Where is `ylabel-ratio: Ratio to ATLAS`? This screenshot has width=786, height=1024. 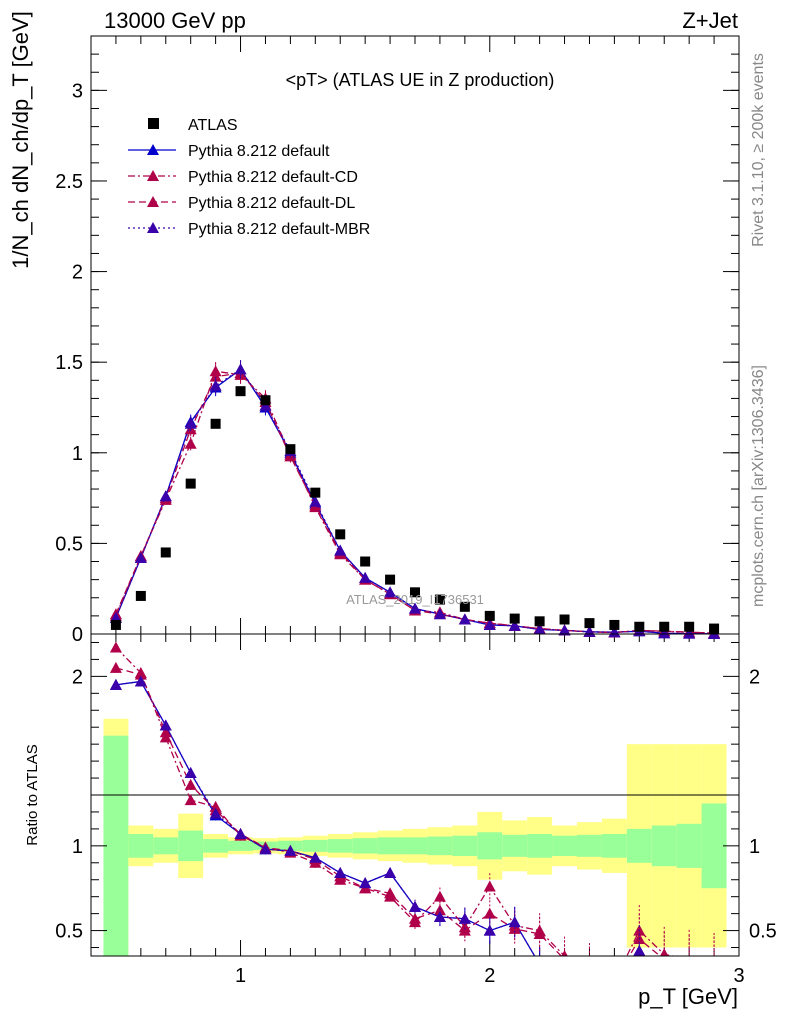
ylabel-ratio: Ratio to ATLAS is located at coordinates (32, 794).